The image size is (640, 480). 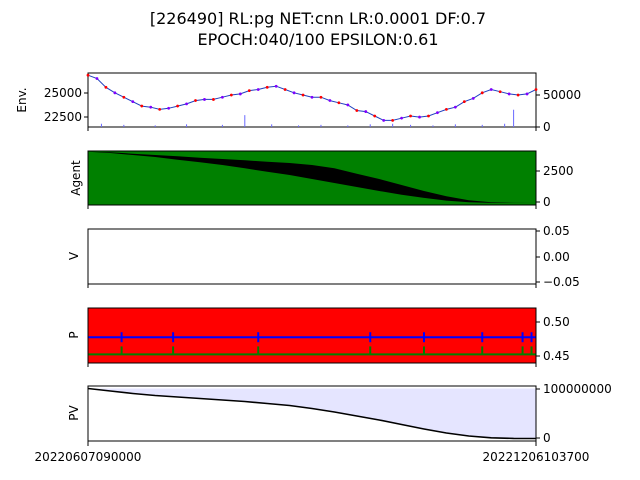 I want to click on env-panel: Env. 25000 22500 50000 0, so click(x=298, y=103).